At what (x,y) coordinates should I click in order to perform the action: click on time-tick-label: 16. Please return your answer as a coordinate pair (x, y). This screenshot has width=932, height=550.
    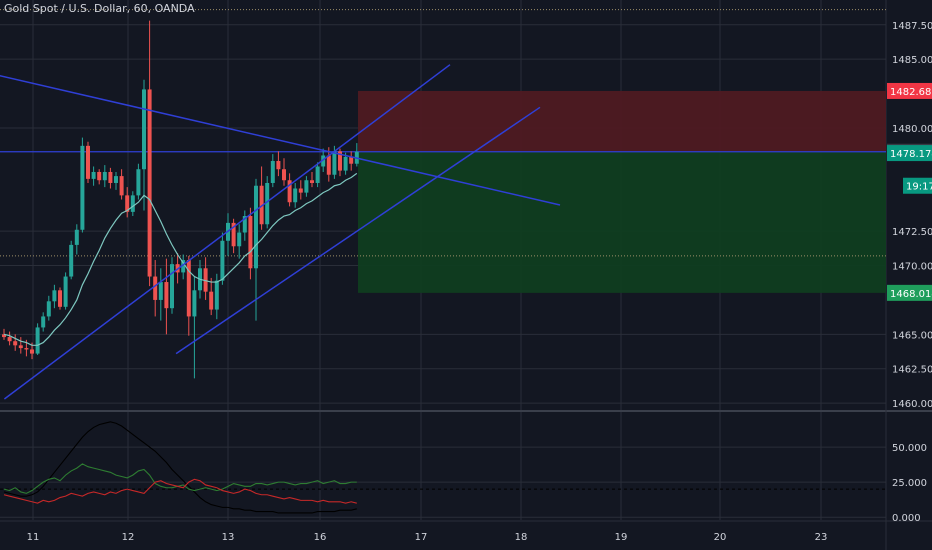
    Looking at the image, I should click on (320, 537).